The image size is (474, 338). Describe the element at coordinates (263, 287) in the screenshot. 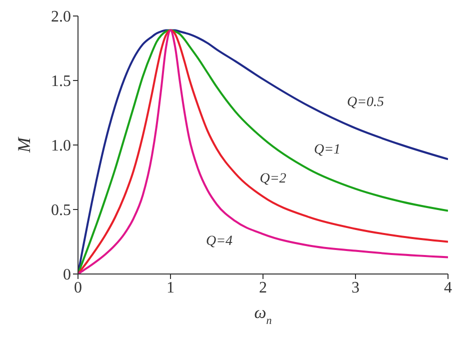

I see `x-tick-label: 2` at that location.